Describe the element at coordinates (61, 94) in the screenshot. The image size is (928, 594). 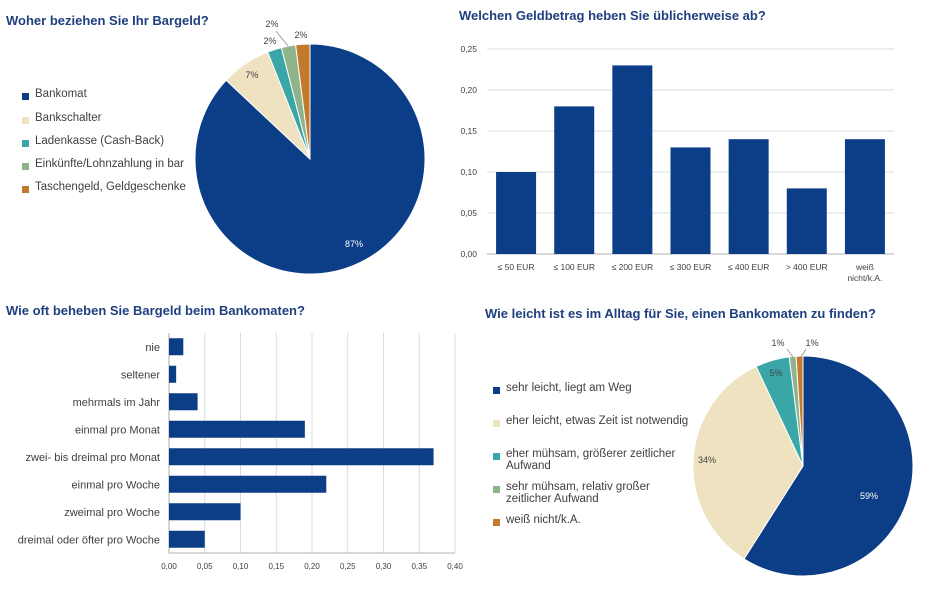
I see `legend-label: Bankomat` at that location.